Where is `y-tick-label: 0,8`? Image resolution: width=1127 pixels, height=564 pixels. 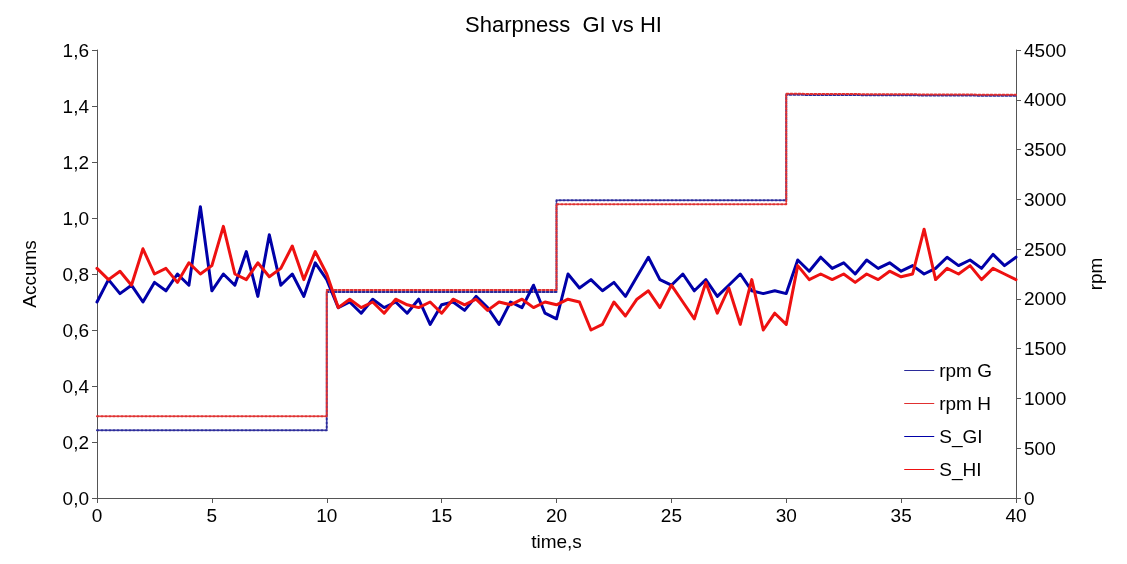
y-tick-label: 0,8 is located at coordinates (75, 274).